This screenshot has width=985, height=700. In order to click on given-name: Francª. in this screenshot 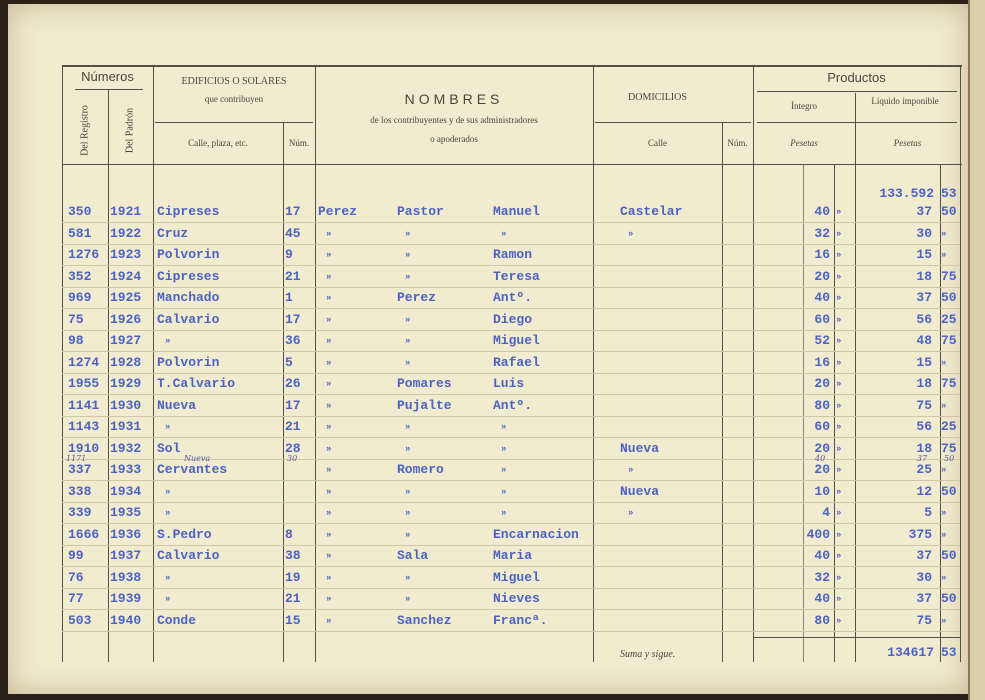, I will do `click(520, 620)`.